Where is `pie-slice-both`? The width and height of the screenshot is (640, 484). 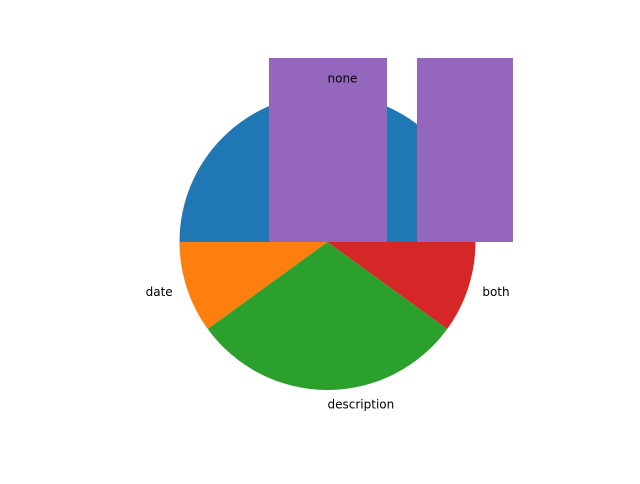 pie-slice-both is located at coordinates (401, 285).